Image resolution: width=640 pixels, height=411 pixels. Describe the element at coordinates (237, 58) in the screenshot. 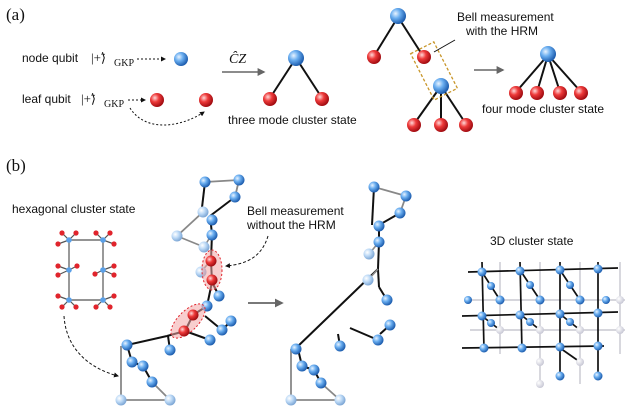

I see `cz-operator: ĈZ` at that location.